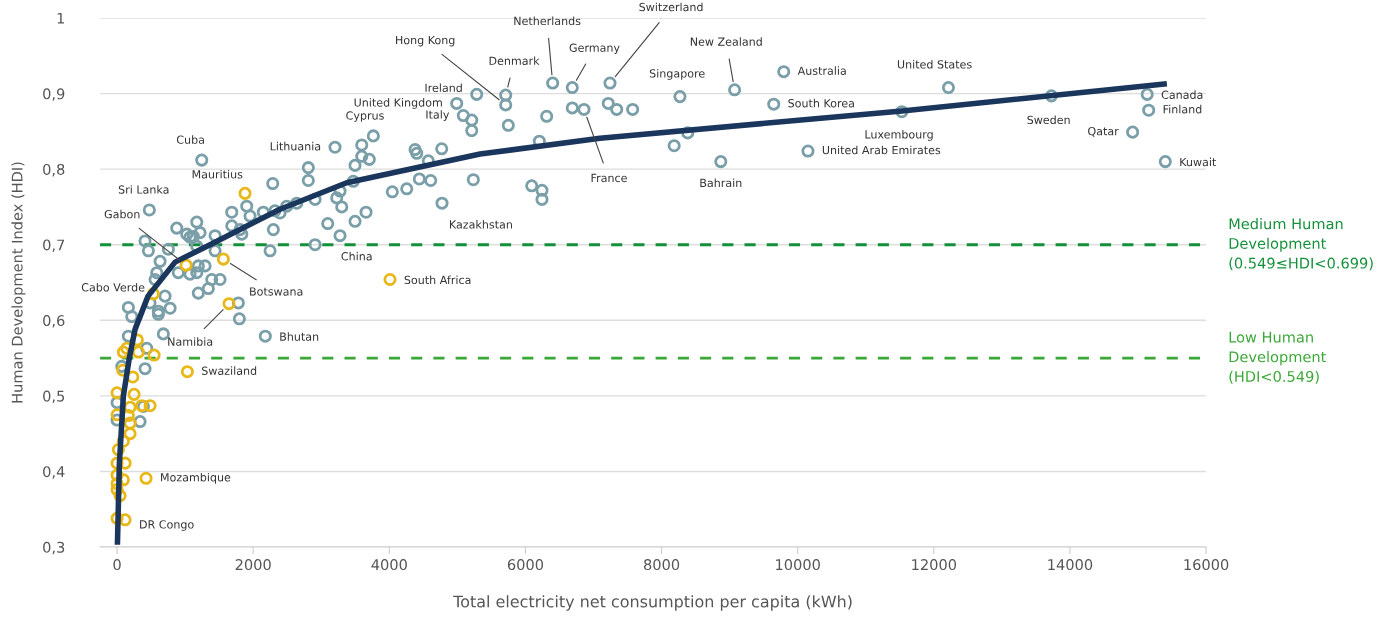 The width and height of the screenshot is (1382, 630). What do you see at coordinates (1206, 565) in the screenshot?
I see `x-tick-label: 16000` at bounding box center [1206, 565].